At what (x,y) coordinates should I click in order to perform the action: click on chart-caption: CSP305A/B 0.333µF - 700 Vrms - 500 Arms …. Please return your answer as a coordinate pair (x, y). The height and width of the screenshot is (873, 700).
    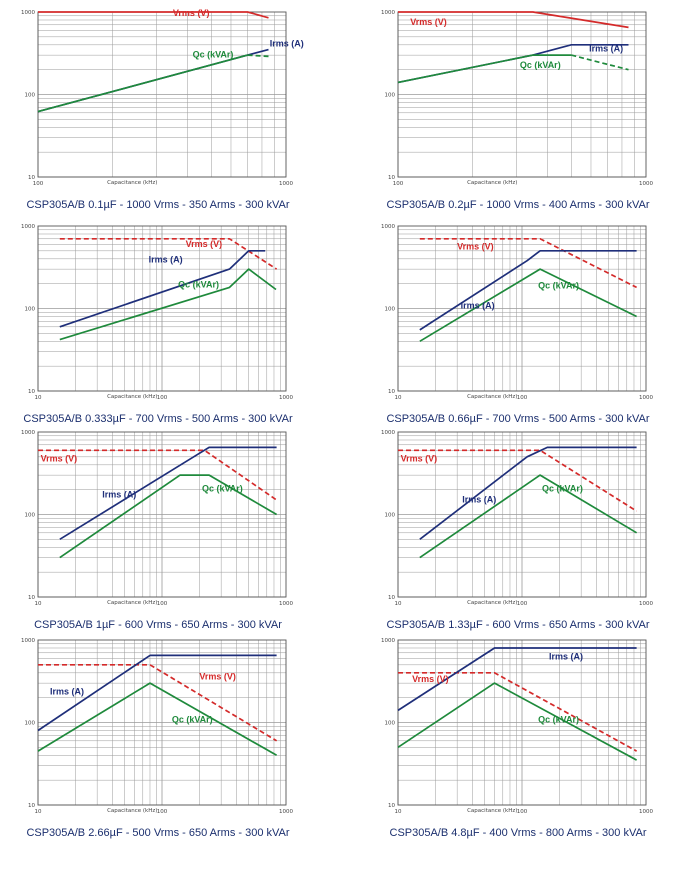
    Looking at the image, I should click on (158, 419).